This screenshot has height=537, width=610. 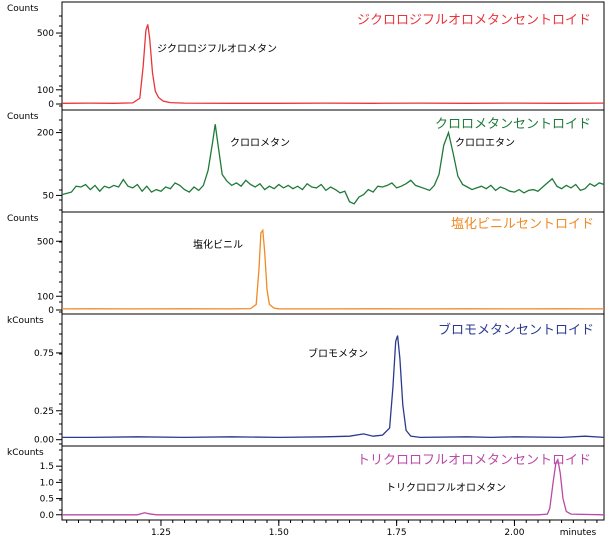 I want to click on series-title: ブロモメタンセントロイド, so click(x=516, y=330).